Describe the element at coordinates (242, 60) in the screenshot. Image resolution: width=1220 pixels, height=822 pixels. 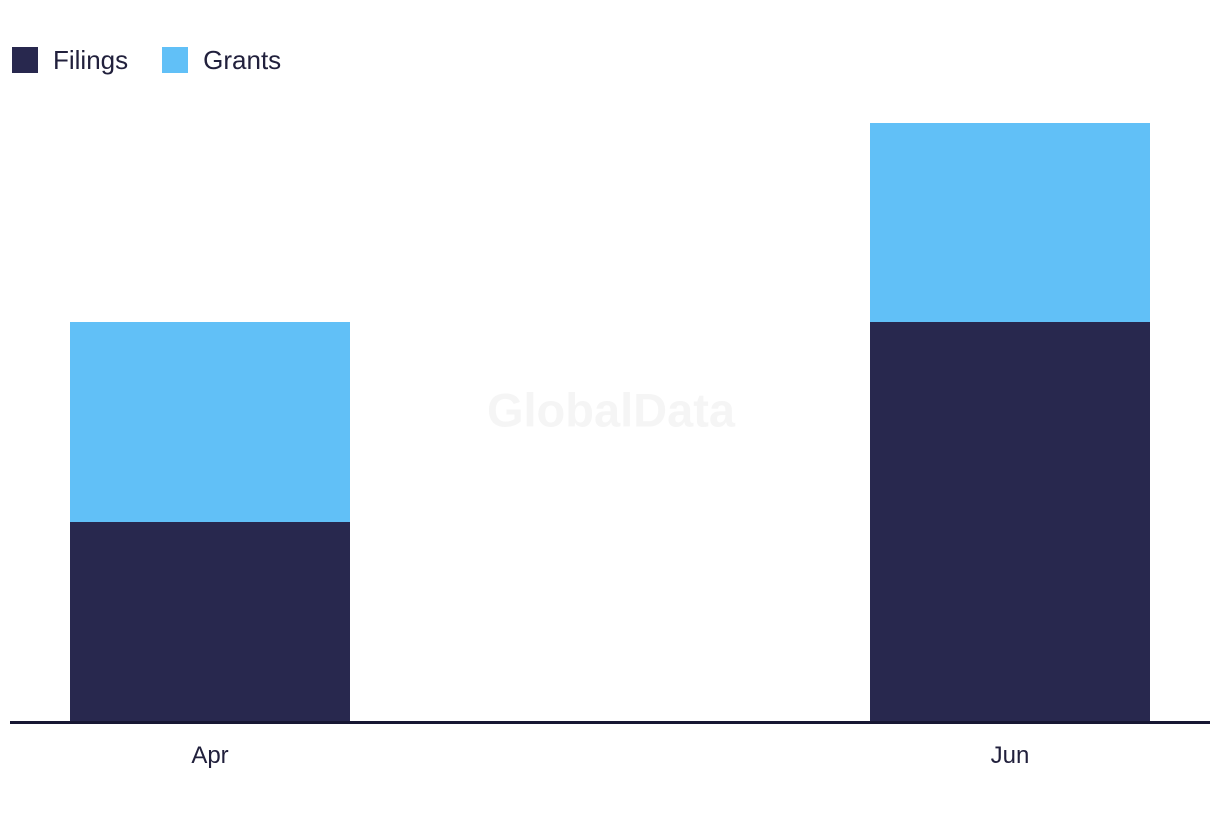
I see `legend-label: Grants` at that location.